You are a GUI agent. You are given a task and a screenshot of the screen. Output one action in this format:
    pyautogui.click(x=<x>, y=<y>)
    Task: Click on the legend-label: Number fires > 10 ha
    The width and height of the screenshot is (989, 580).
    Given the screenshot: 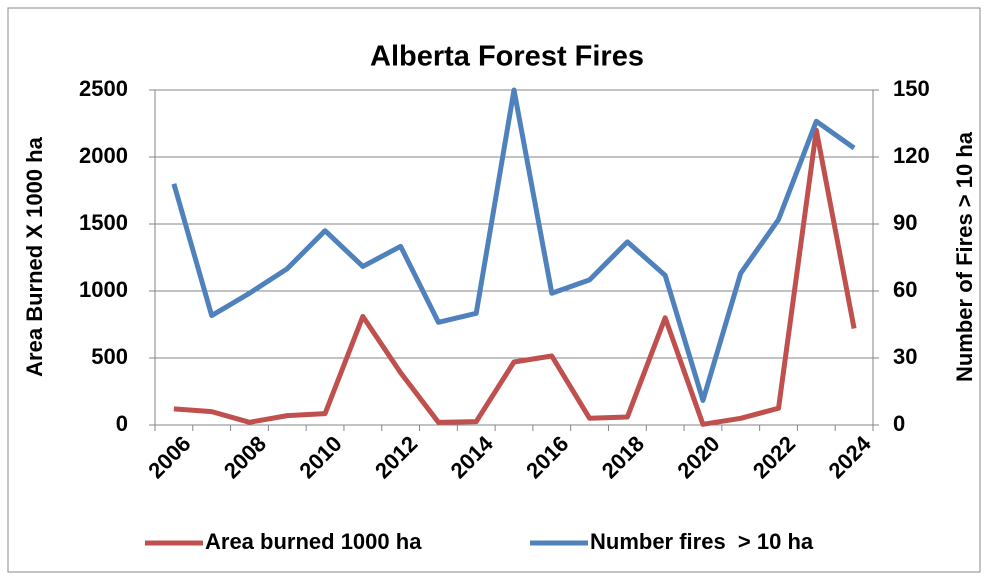 What is the action you would take?
    pyautogui.click(x=702, y=541)
    